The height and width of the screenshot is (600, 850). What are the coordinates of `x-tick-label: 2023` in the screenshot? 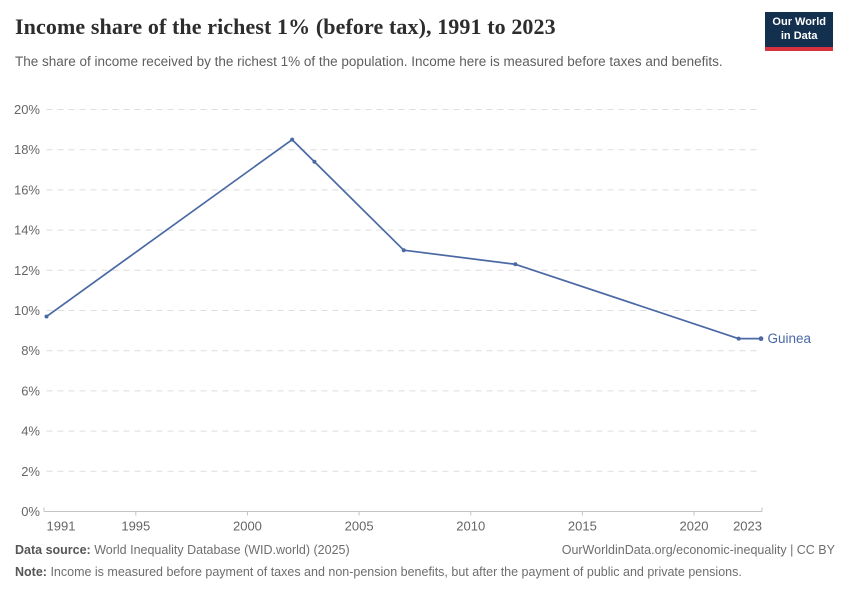 It's located at (747, 526).